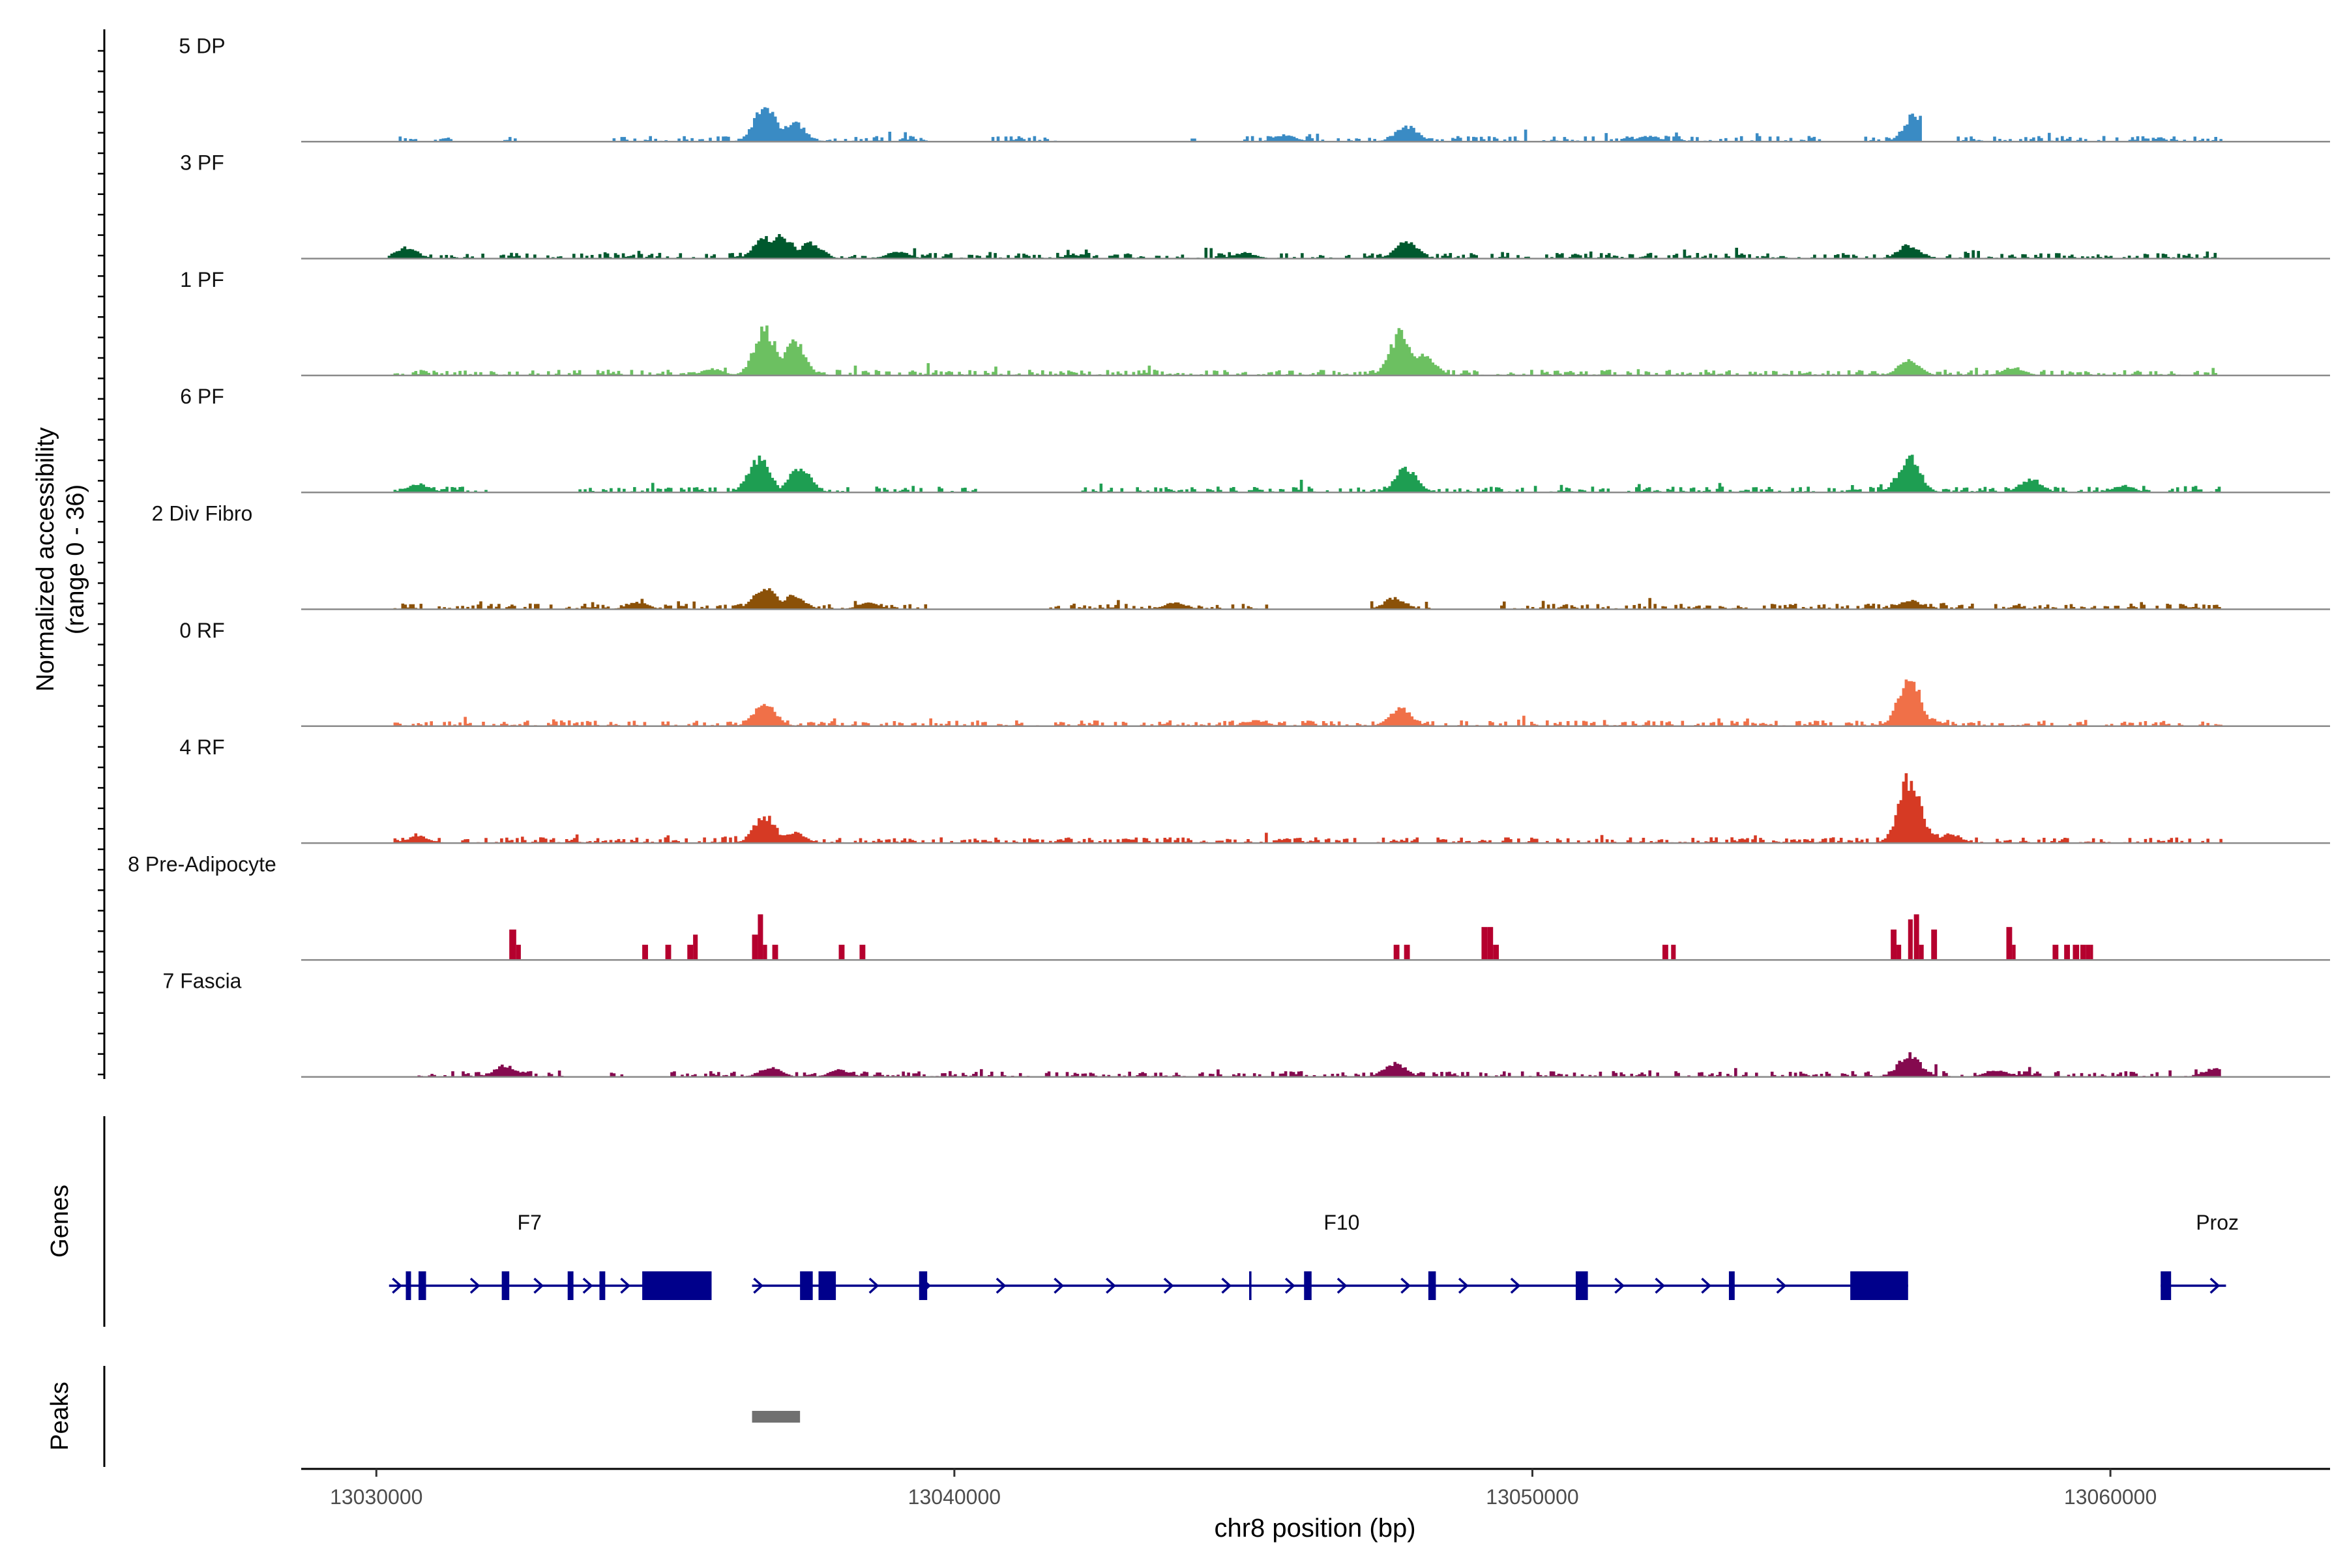 This screenshot has height=1568, width=2347. I want to click on track-label: 0 RF, so click(201, 631).